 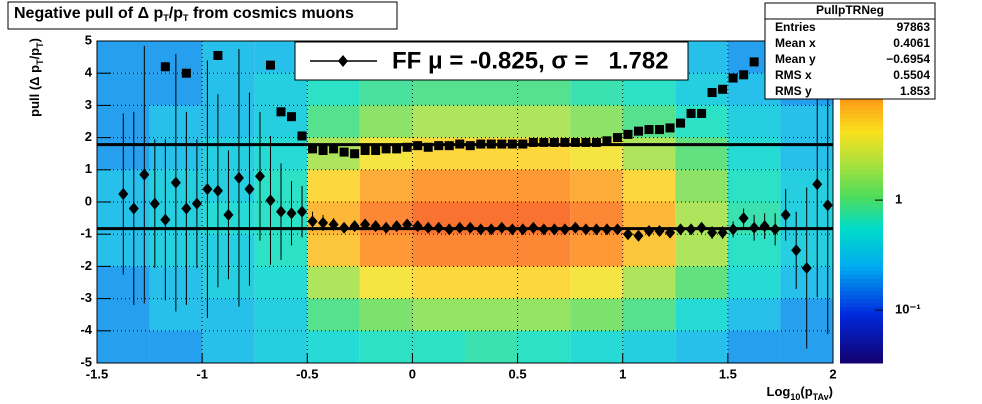 What do you see at coordinates (34, 91) in the screenshot?
I see `text-part: pull (Δ p` at bounding box center [34, 91].